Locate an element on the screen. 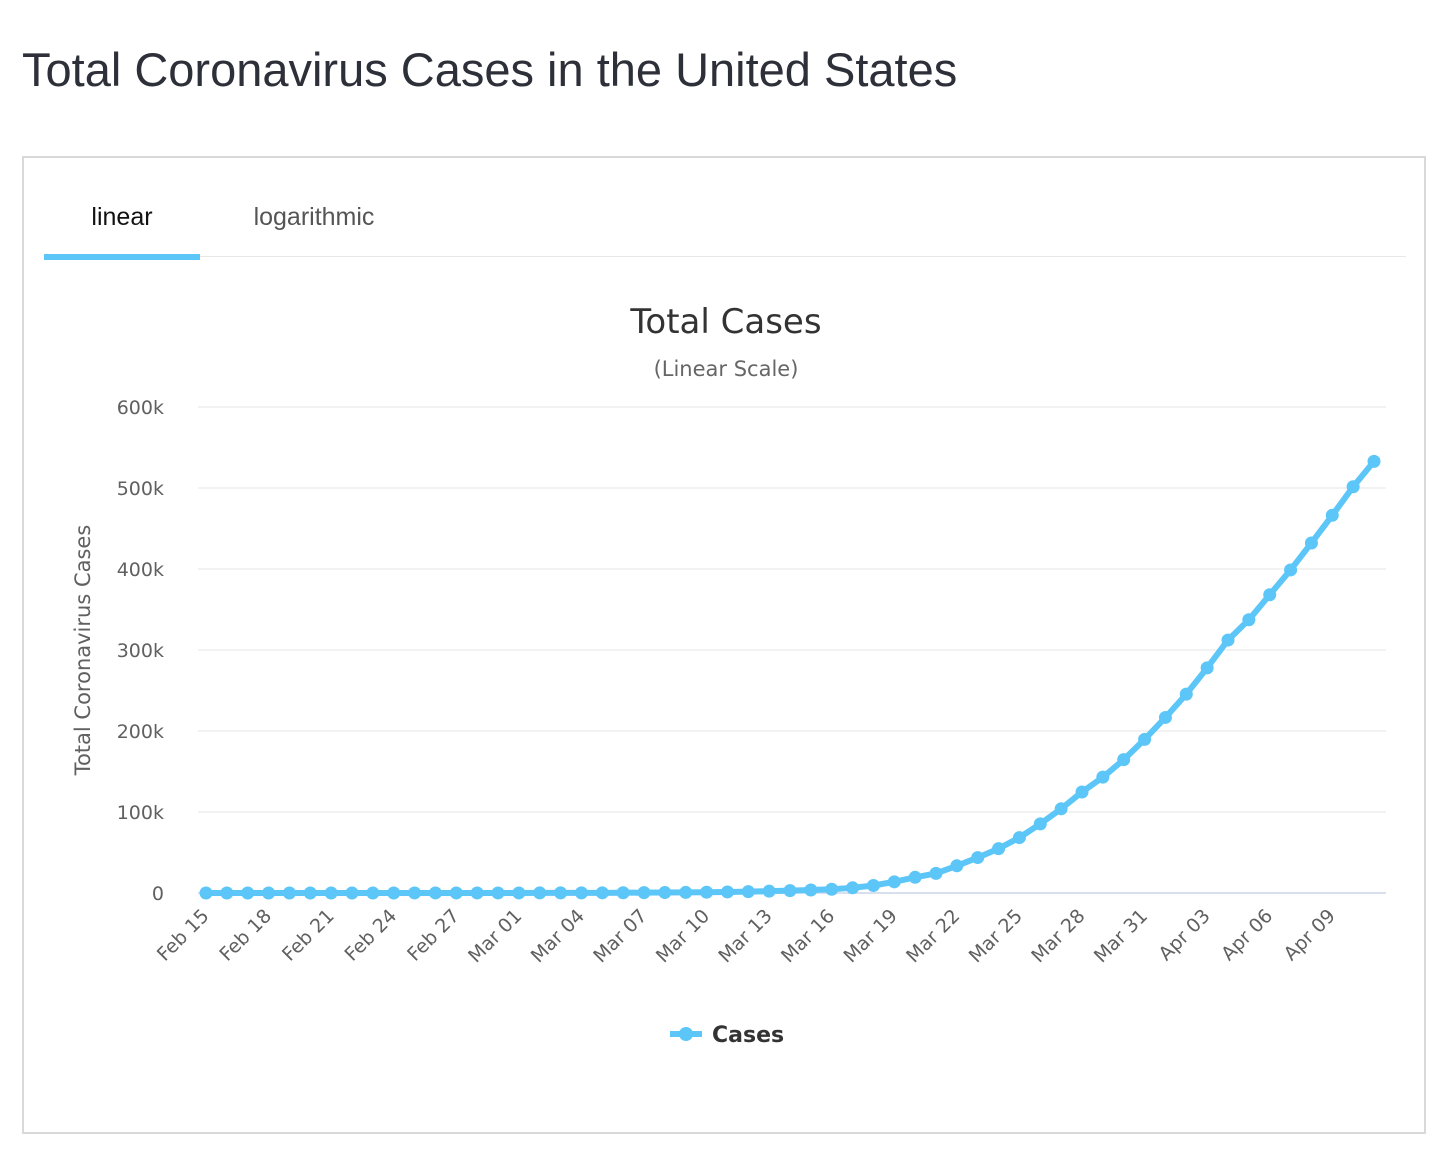 Image resolution: width=1450 pixels, height=1166 pixels. legend-label: Cases is located at coordinates (748, 1035).